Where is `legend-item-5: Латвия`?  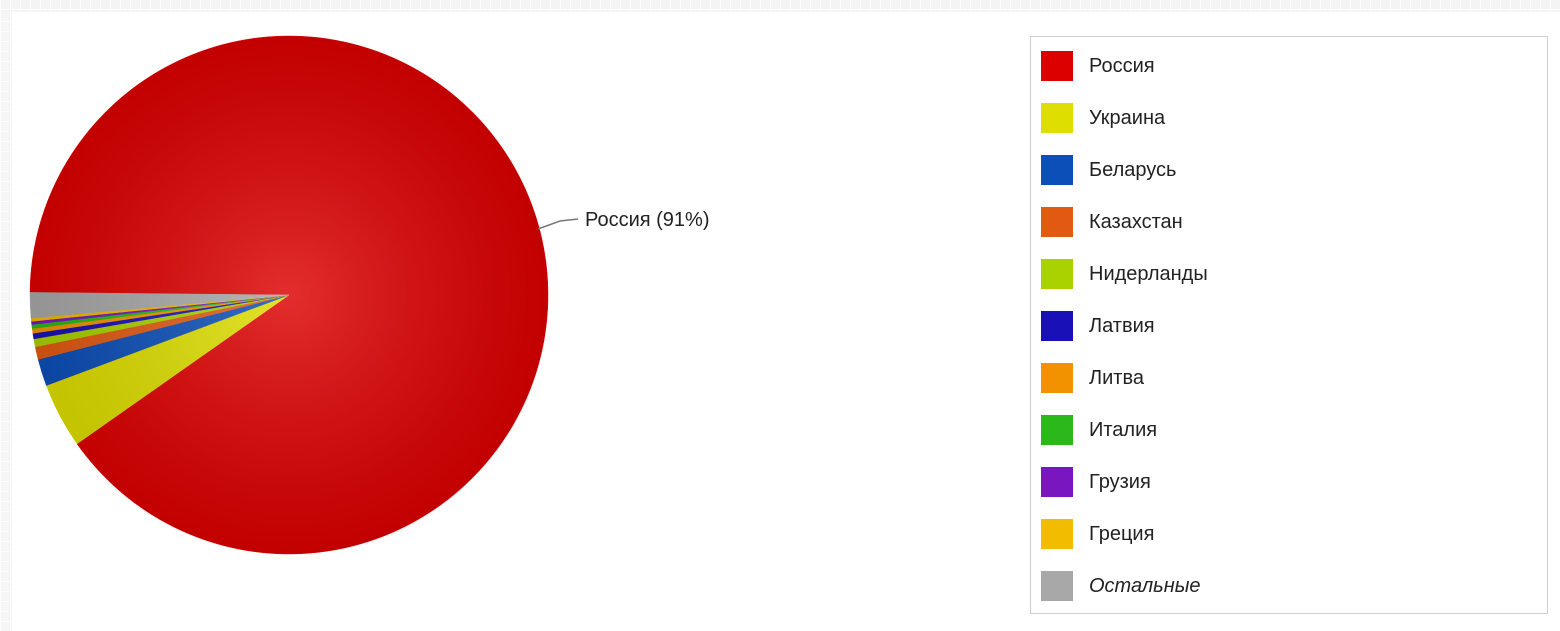
legend-item-5: Латвия is located at coordinates (1098, 326).